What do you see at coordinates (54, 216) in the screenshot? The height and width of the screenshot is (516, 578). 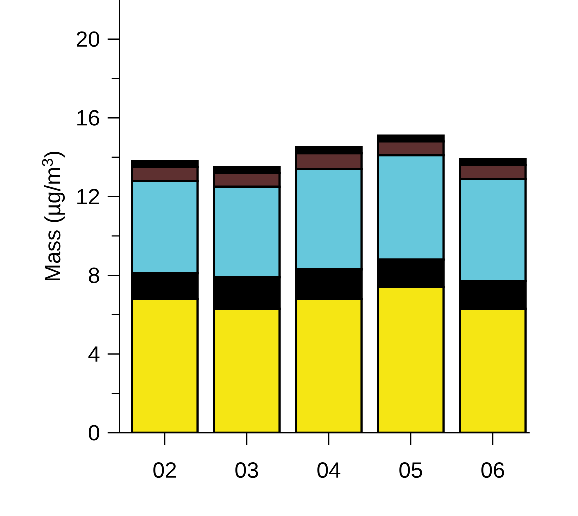 I see `y-axis-title: Mass (µg/m$^{3}$)` at bounding box center [54, 216].